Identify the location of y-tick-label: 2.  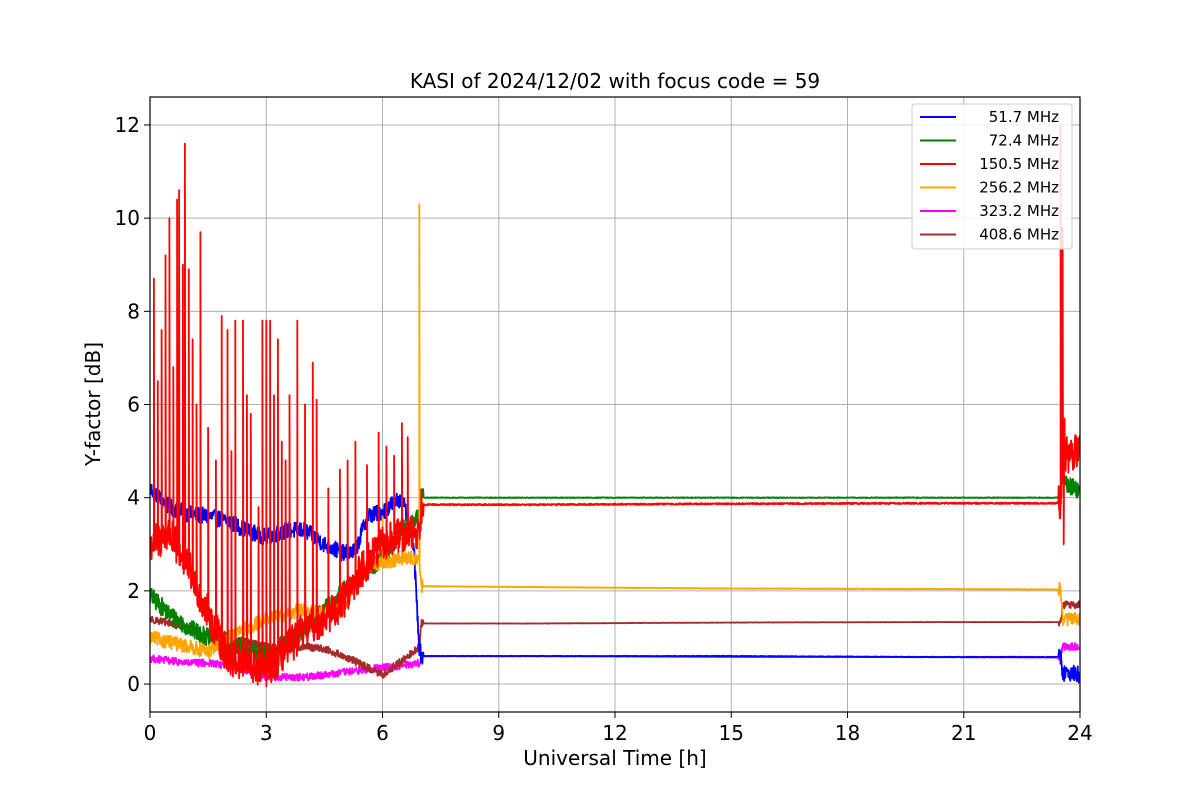
(133, 591).